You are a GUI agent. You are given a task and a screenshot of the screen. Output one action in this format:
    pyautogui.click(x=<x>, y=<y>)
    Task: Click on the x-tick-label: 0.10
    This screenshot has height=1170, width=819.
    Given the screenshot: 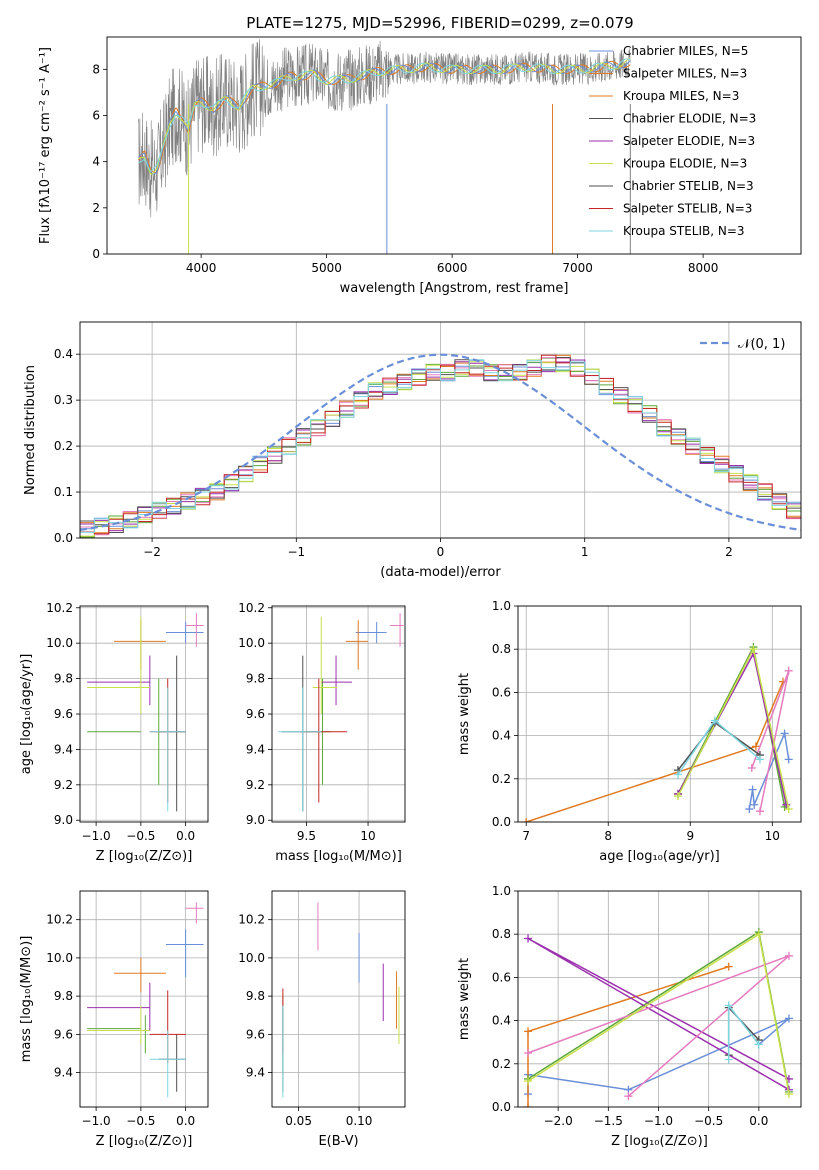 What is the action you would take?
    pyautogui.click(x=359, y=1121)
    